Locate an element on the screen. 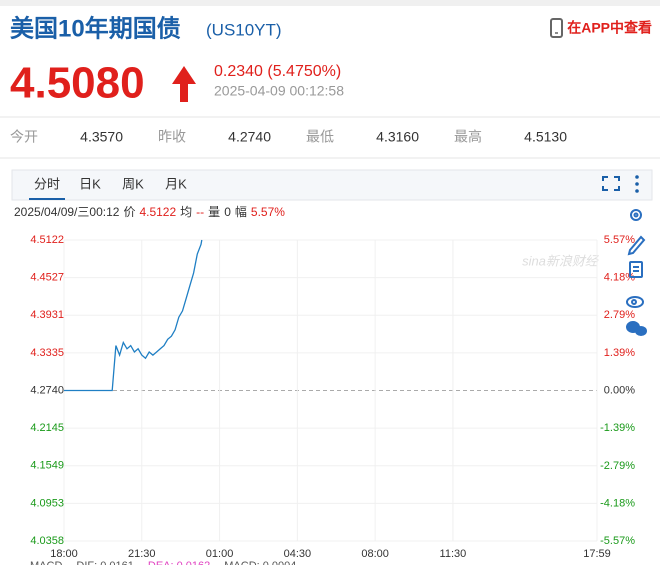 Image resolution: width=660 pixels, height=565 pixels. stat-value: 4.3160 is located at coordinates (397, 137).